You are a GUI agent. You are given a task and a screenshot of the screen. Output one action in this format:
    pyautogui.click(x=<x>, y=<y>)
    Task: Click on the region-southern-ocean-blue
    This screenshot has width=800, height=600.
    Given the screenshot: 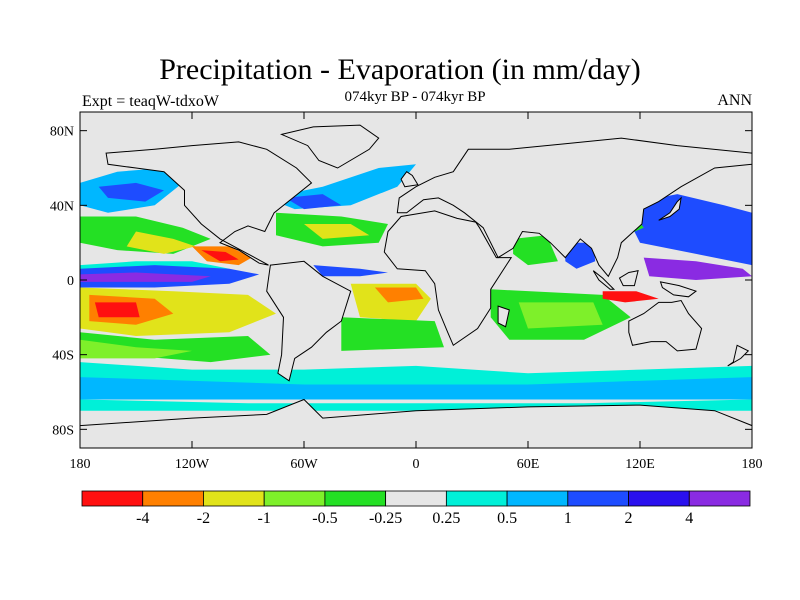 What is the action you would take?
    pyautogui.click(x=416, y=388)
    